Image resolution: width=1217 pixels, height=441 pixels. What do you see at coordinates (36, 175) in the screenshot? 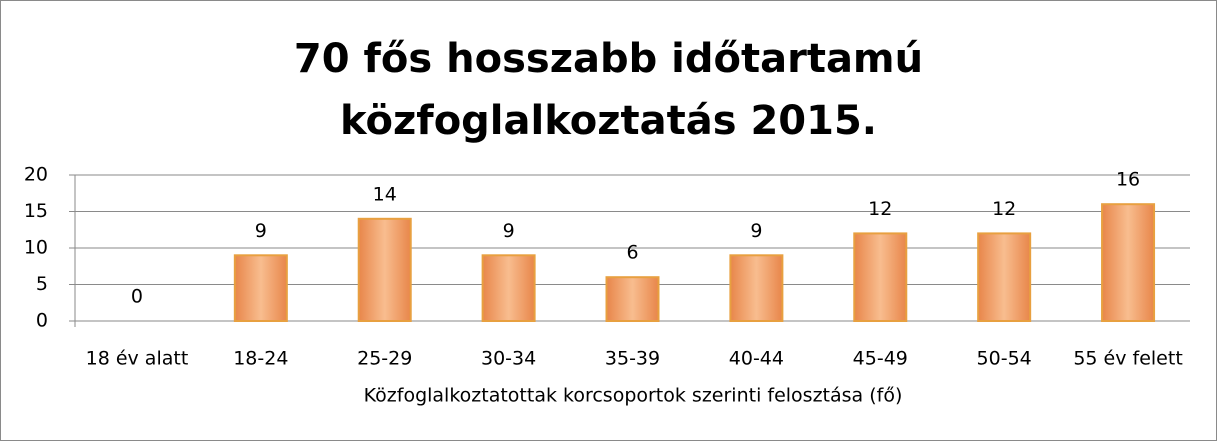
I see `y-tick-label: 20` at bounding box center [36, 175].